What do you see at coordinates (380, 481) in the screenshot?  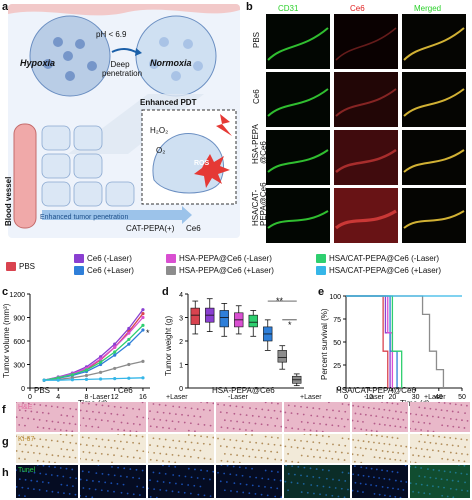 I see `histology-image-r2-c5` at bounding box center [380, 481].